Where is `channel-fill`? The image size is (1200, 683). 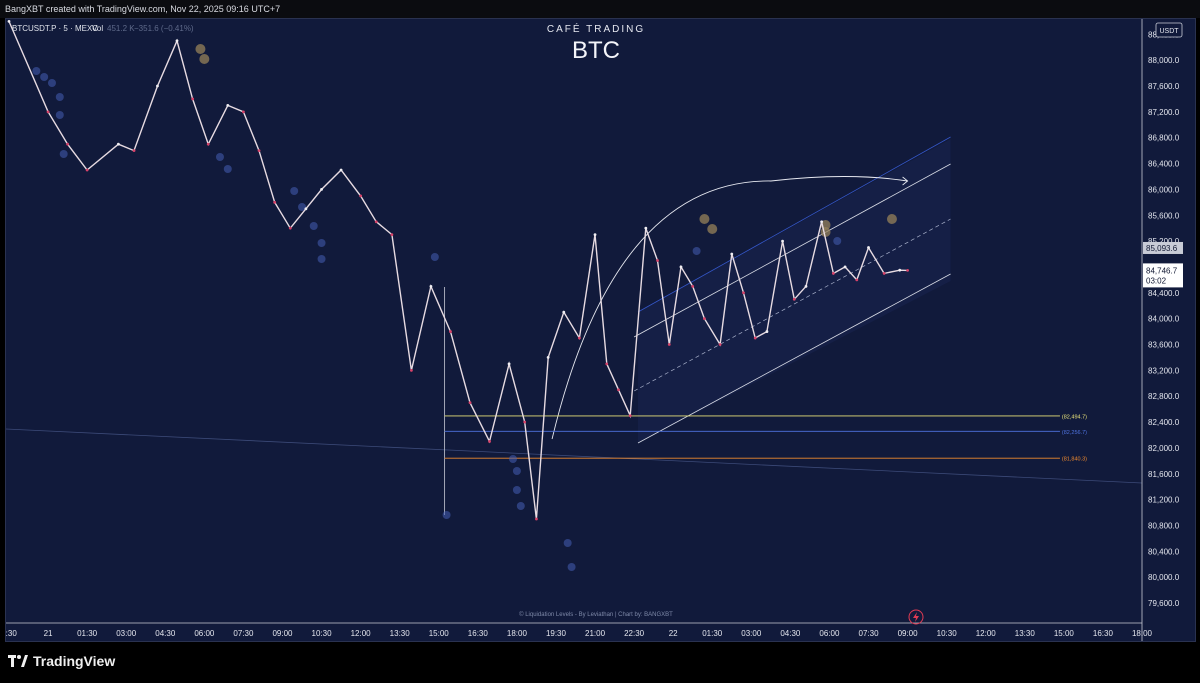 channel-fill is located at coordinates (794, 291).